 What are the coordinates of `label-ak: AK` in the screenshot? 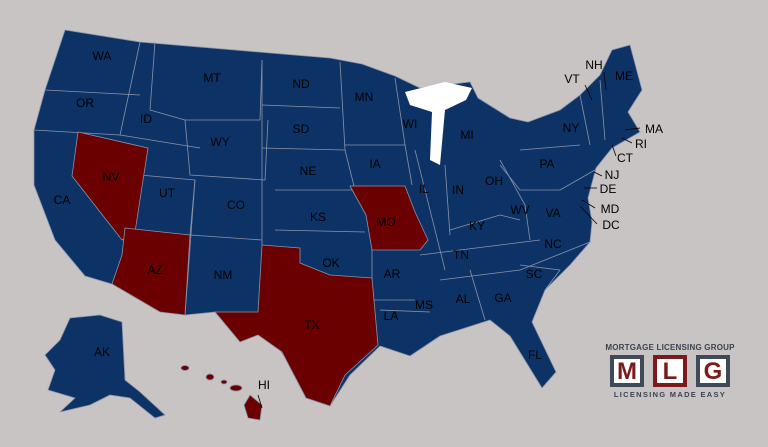 It's located at (102, 352).